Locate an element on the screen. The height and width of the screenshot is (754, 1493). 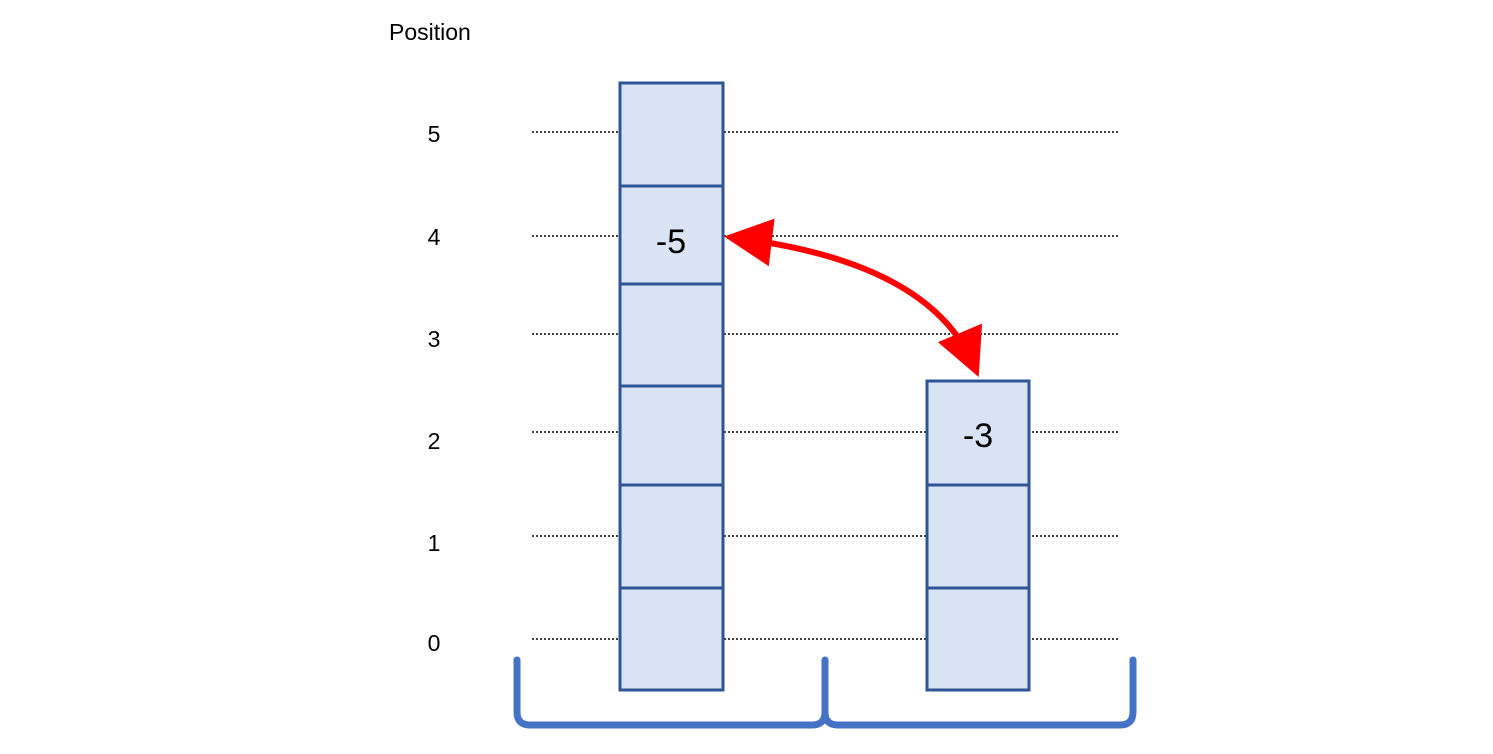
tick-label-5: 5 is located at coordinates (434, 134).